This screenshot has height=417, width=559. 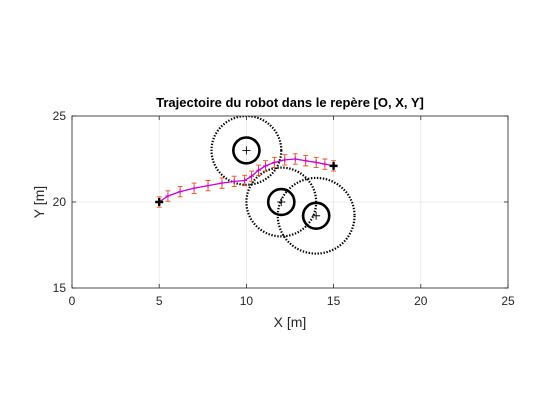 What do you see at coordinates (60, 116) in the screenshot?
I see `y-tick-label-2: 25` at bounding box center [60, 116].